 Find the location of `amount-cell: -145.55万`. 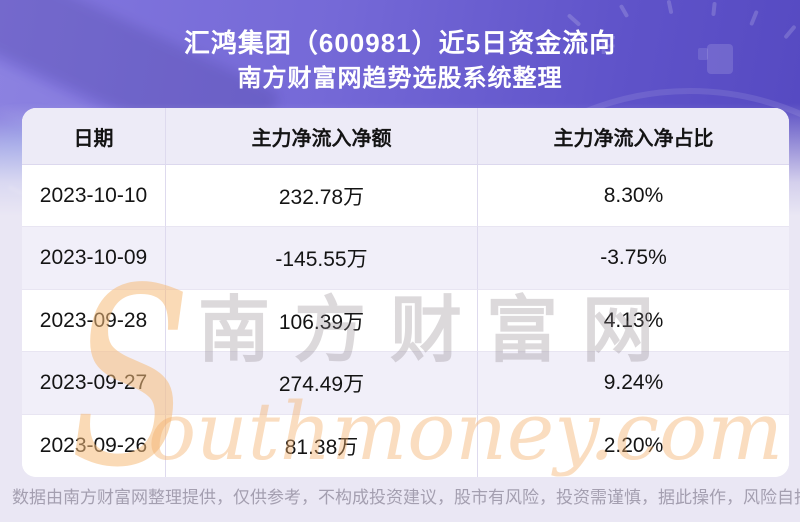

amount-cell: -145.55万 is located at coordinates (322, 258).